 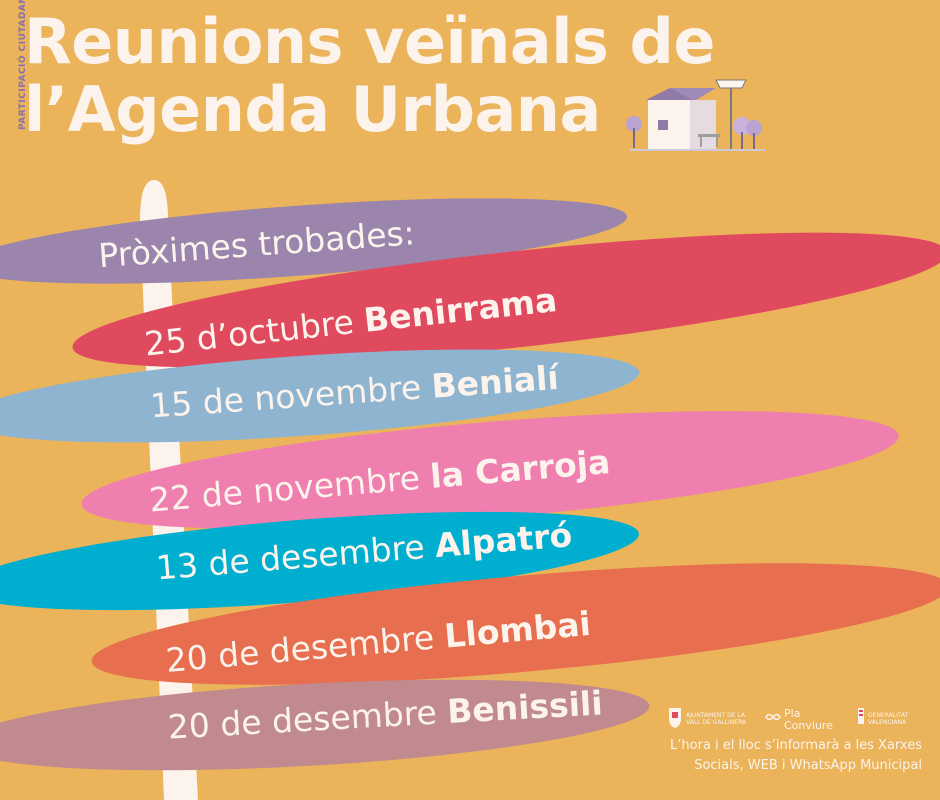 What do you see at coordinates (460, 310) in the screenshot?
I see `meeting-place: Benirrama` at bounding box center [460, 310].